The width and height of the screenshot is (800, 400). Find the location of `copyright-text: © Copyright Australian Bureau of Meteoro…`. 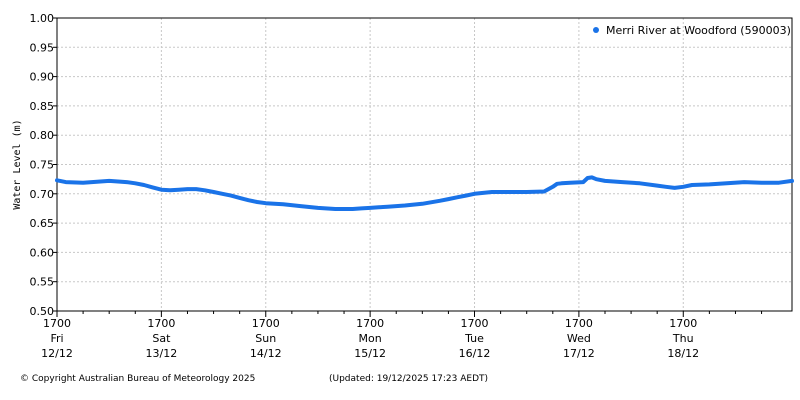

copyright-text: © Copyright Australian Bureau of Meteoro… is located at coordinates (138, 379).